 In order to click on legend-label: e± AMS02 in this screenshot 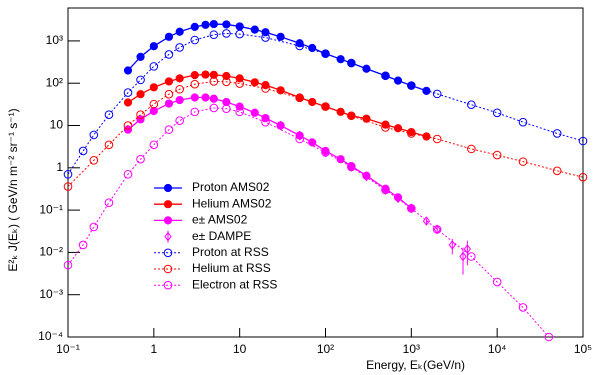, I will do `click(220, 220)`.